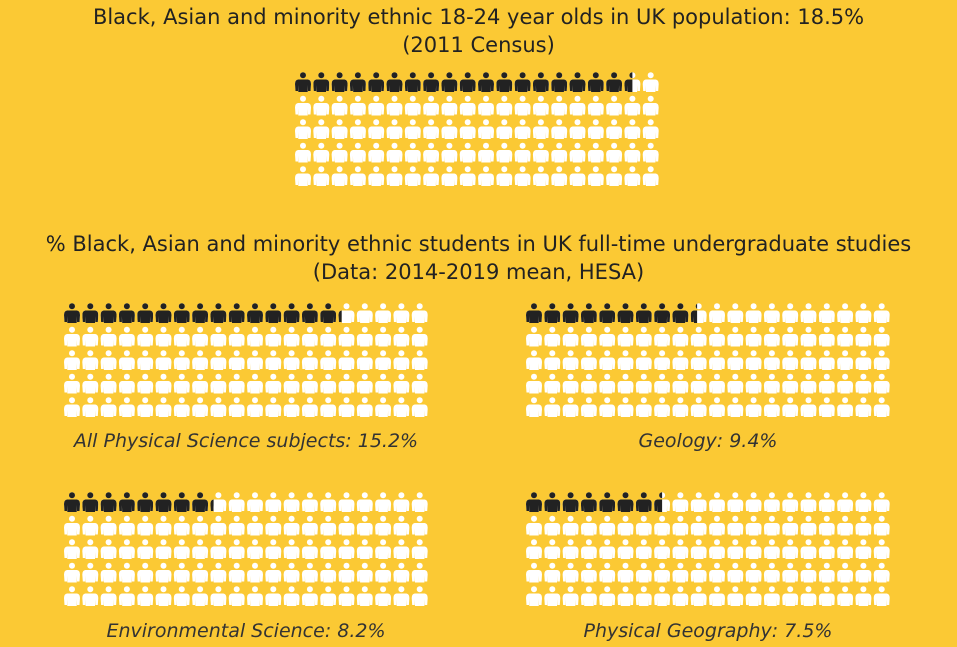  What do you see at coordinates (708, 360) in the screenshot?
I see `pictogram-geology` at bounding box center [708, 360].